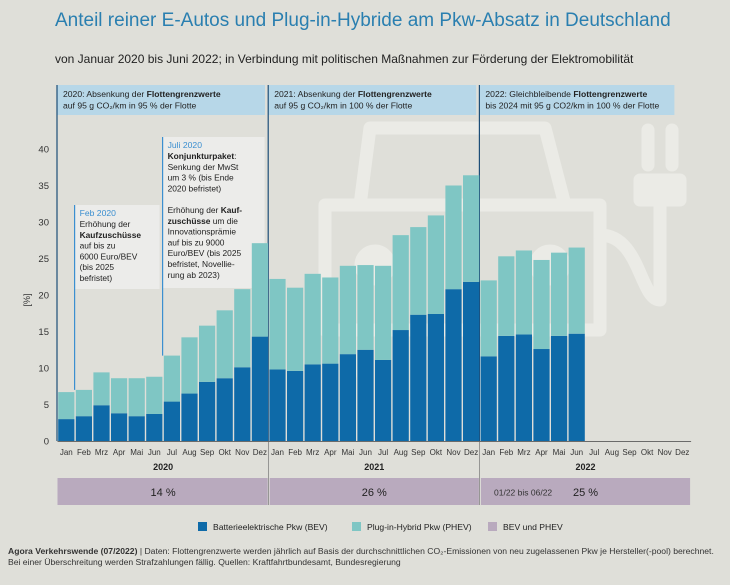  I want to click on x-tick-label: Jan, so click(277, 452).